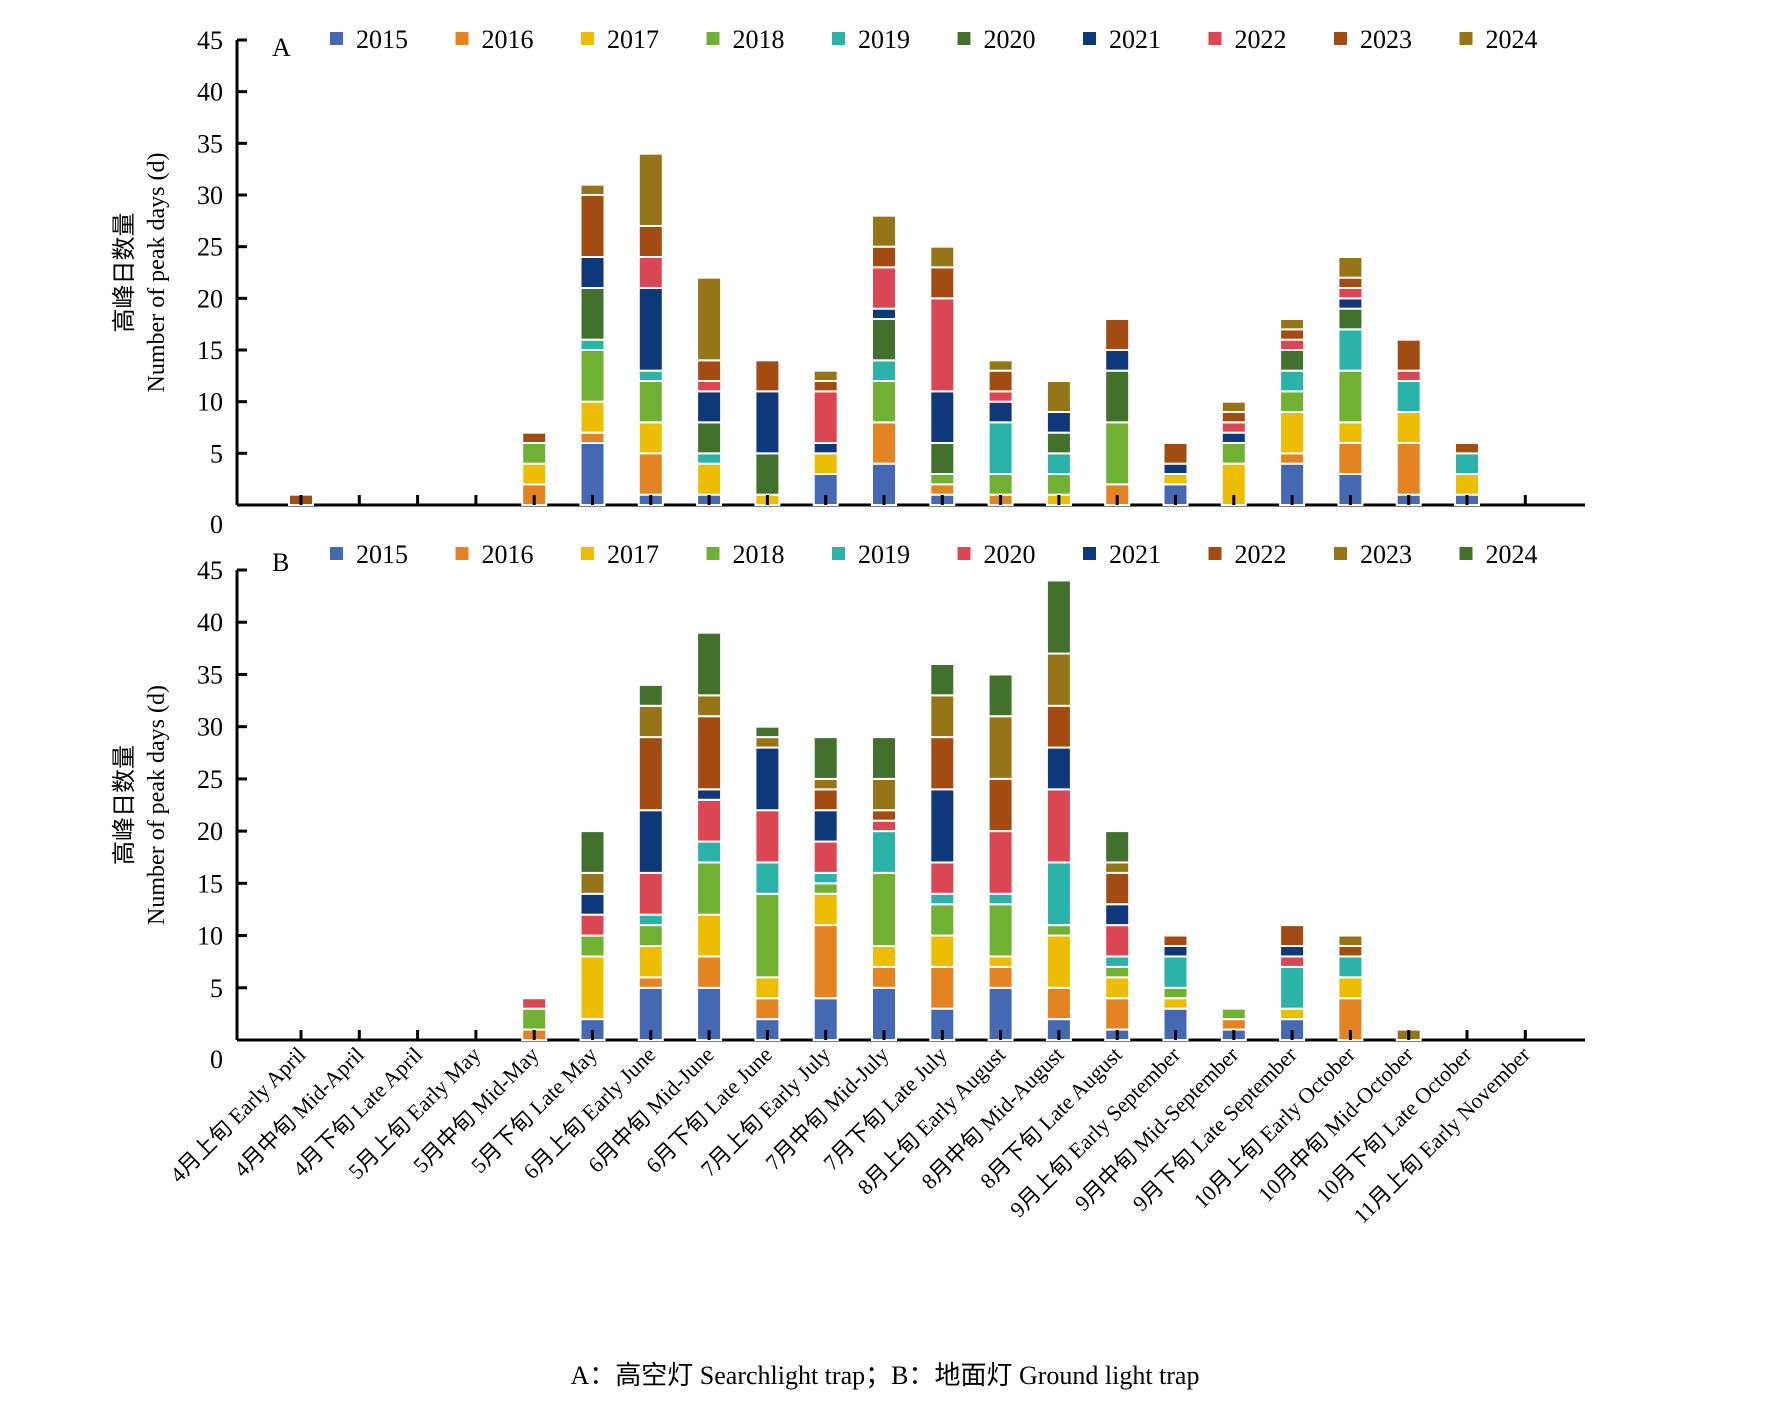  Describe the element at coordinates (884, 554) in the screenshot. I see `panel-b-legend-label: 2019` at that location.